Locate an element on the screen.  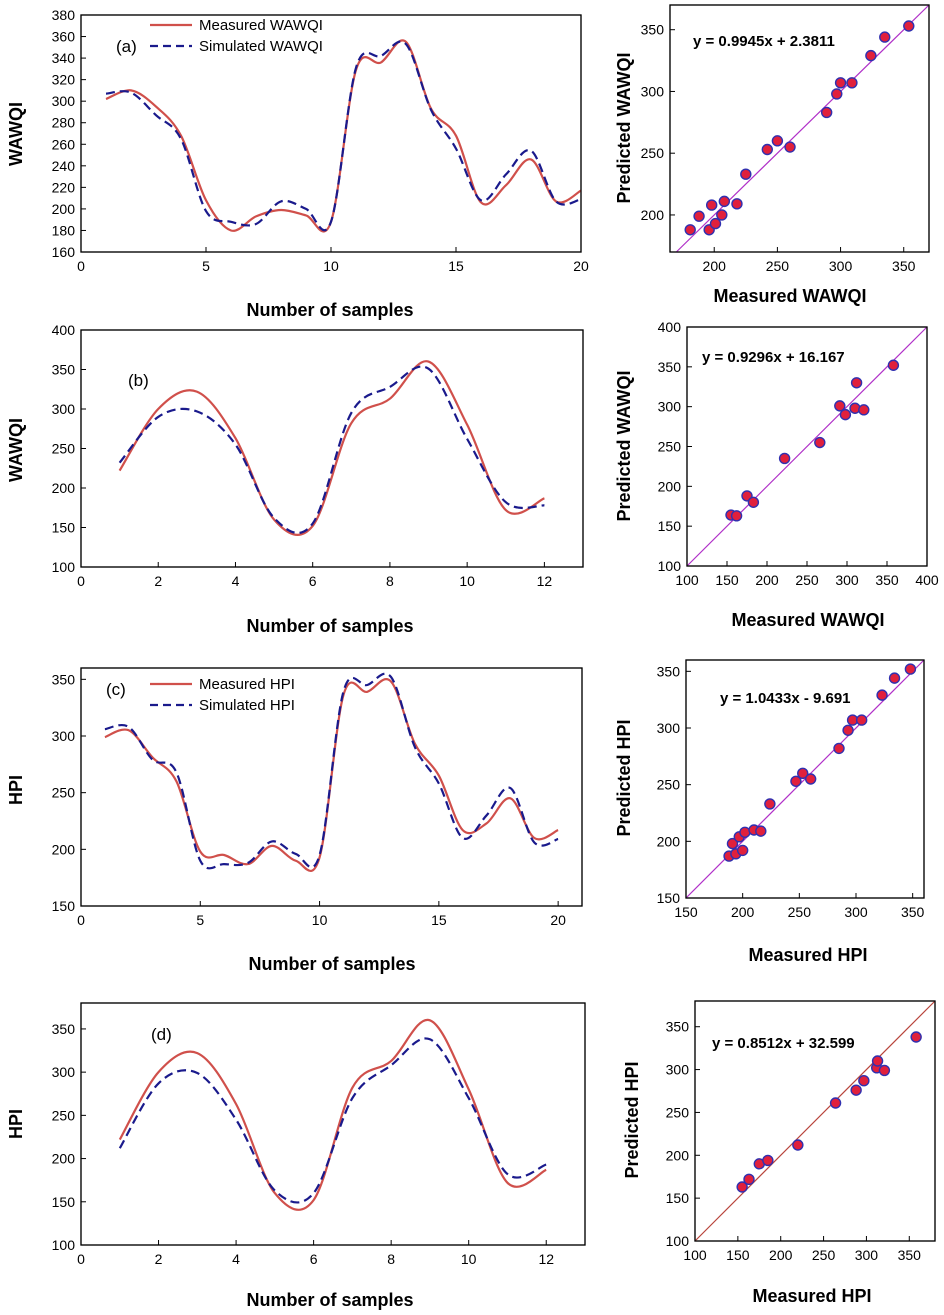
y-tick-labels: 100 150 200 250 300 350 is located at coordinates (678, 1134).